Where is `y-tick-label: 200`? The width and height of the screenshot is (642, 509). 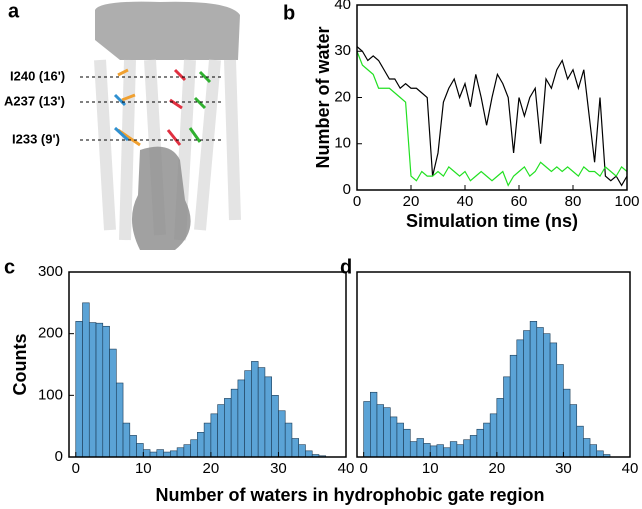
y-tick-label: 200 is located at coordinates (50, 333).